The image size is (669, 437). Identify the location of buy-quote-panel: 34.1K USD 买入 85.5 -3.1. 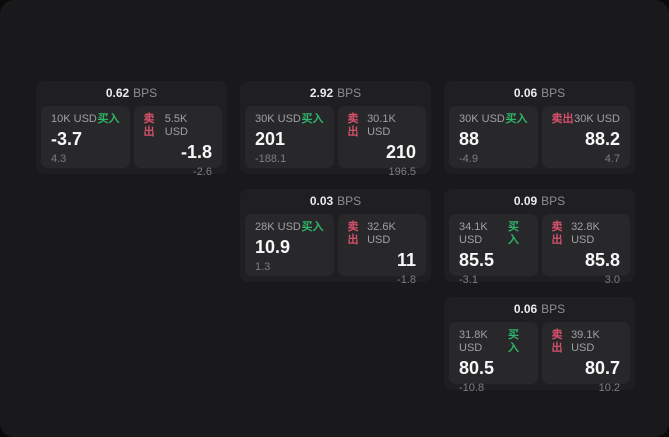
(493, 250).